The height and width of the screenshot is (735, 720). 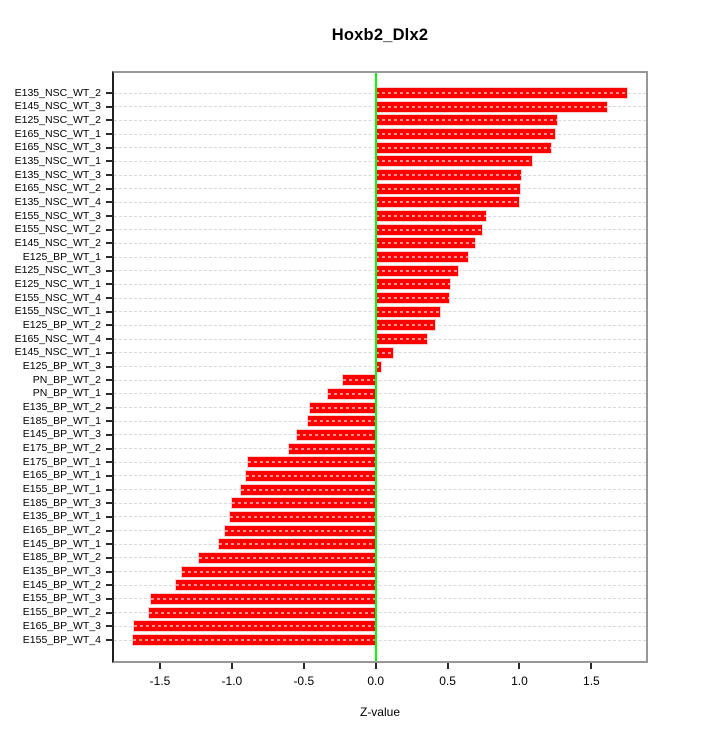 I want to click on y-axis-label: E145_BP_WT_2, so click(x=61, y=584).